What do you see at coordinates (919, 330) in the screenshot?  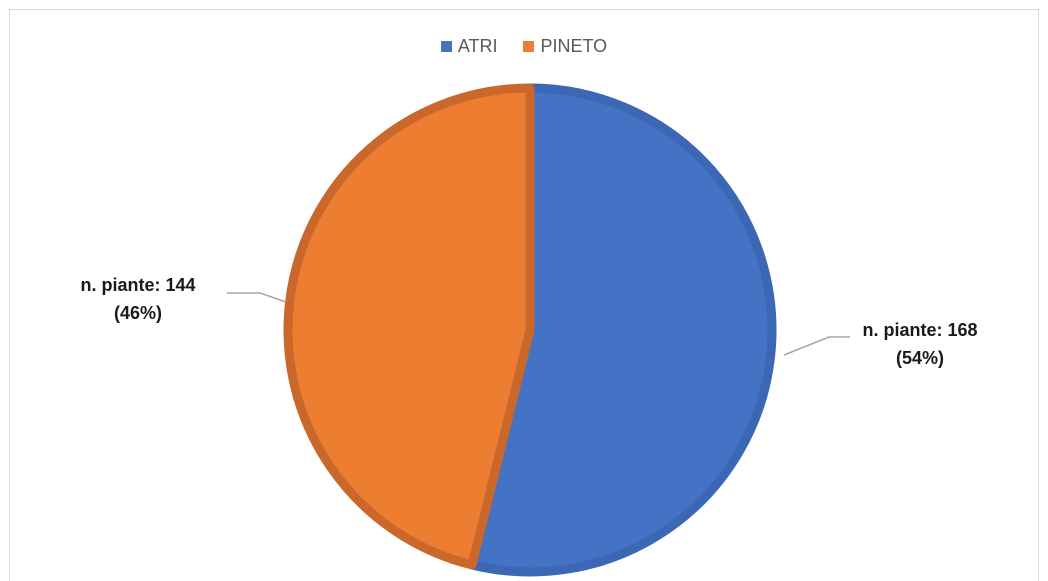 I see `data-label-atri-count: n. piante: 168` at bounding box center [919, 330].